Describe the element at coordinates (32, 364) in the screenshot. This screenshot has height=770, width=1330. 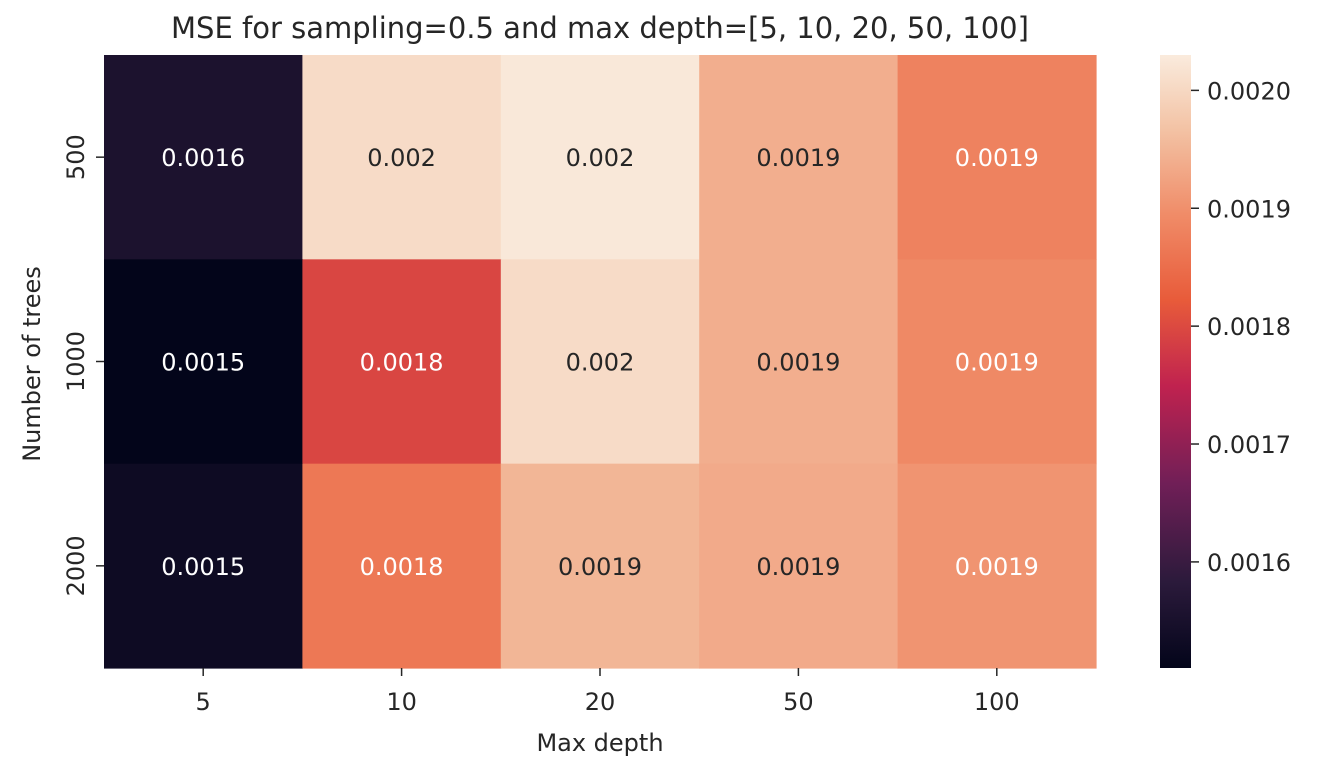
I see `y-axis-label: Number of trees` at that location.